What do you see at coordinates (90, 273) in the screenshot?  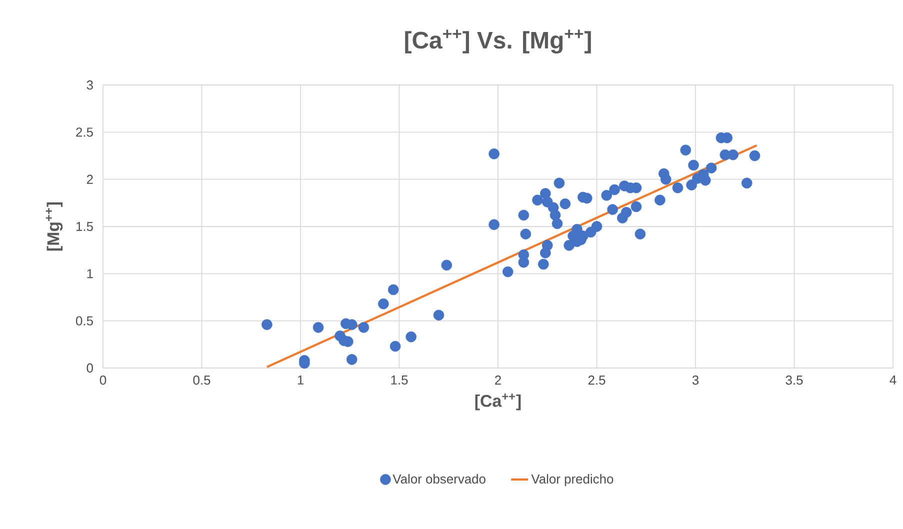 I see `y-tick-label: 1` at bounding box center [90, 273].